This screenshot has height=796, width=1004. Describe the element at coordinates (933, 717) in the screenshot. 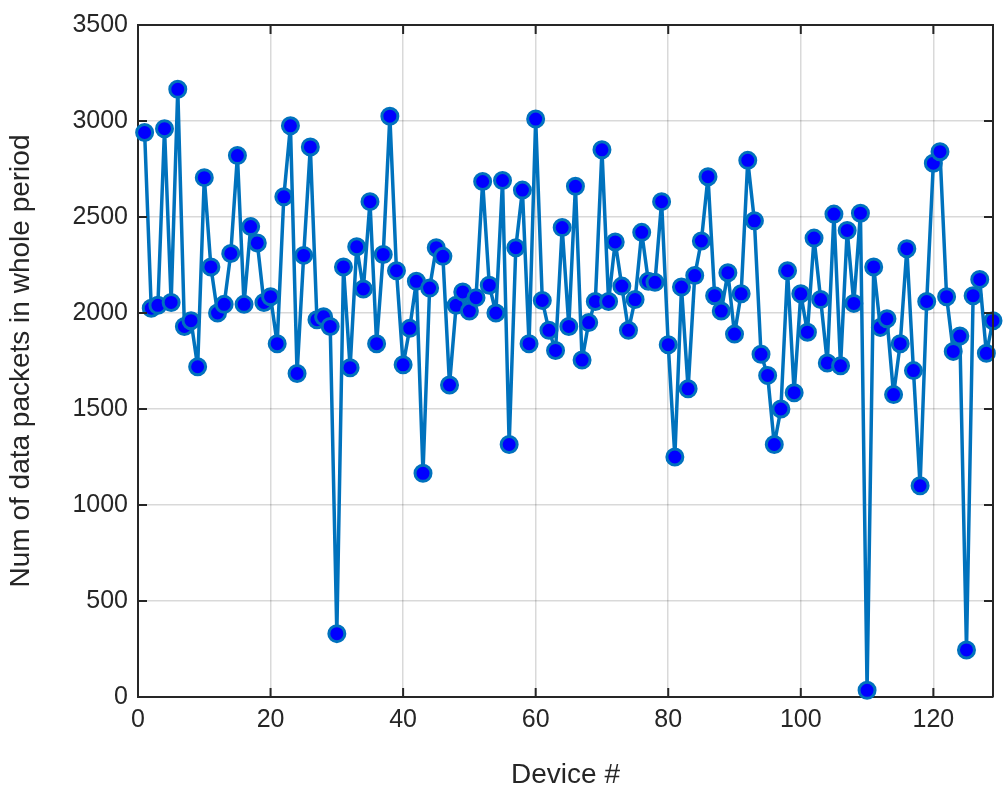

I see `x-tick-label: 120` at that location.